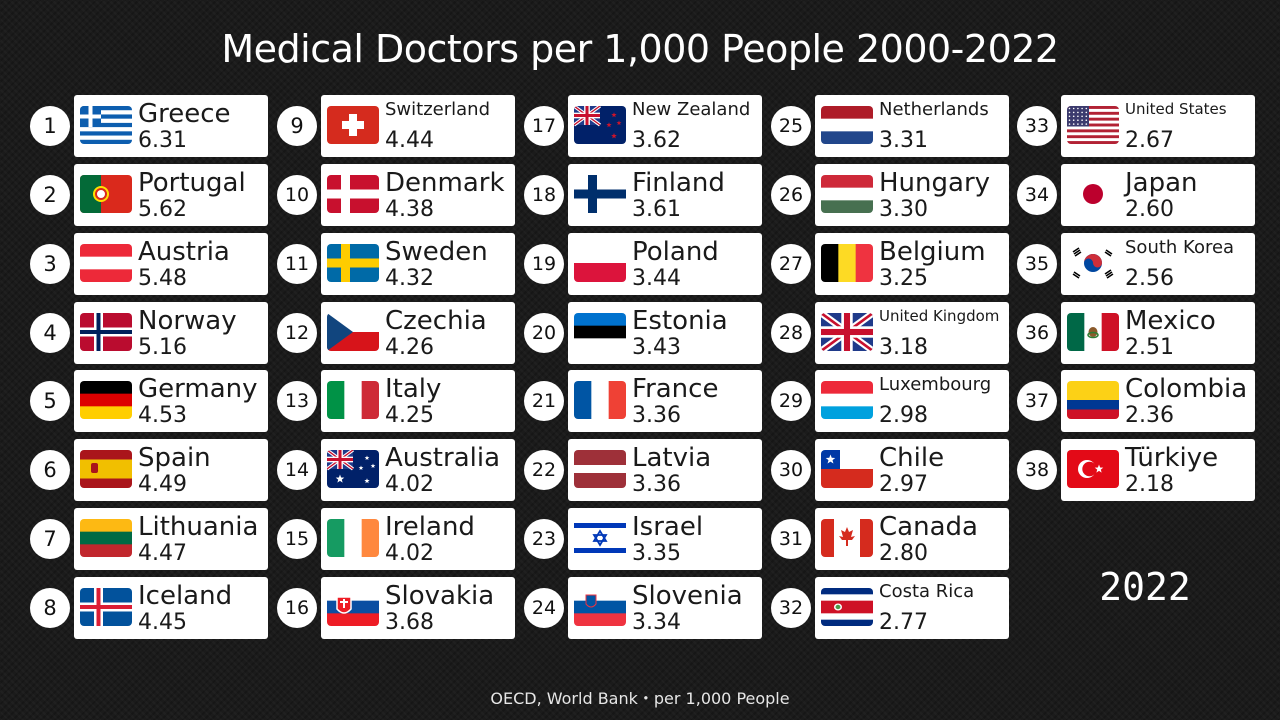  I want to click on doctors-value: 4.47, so click(162, 553).